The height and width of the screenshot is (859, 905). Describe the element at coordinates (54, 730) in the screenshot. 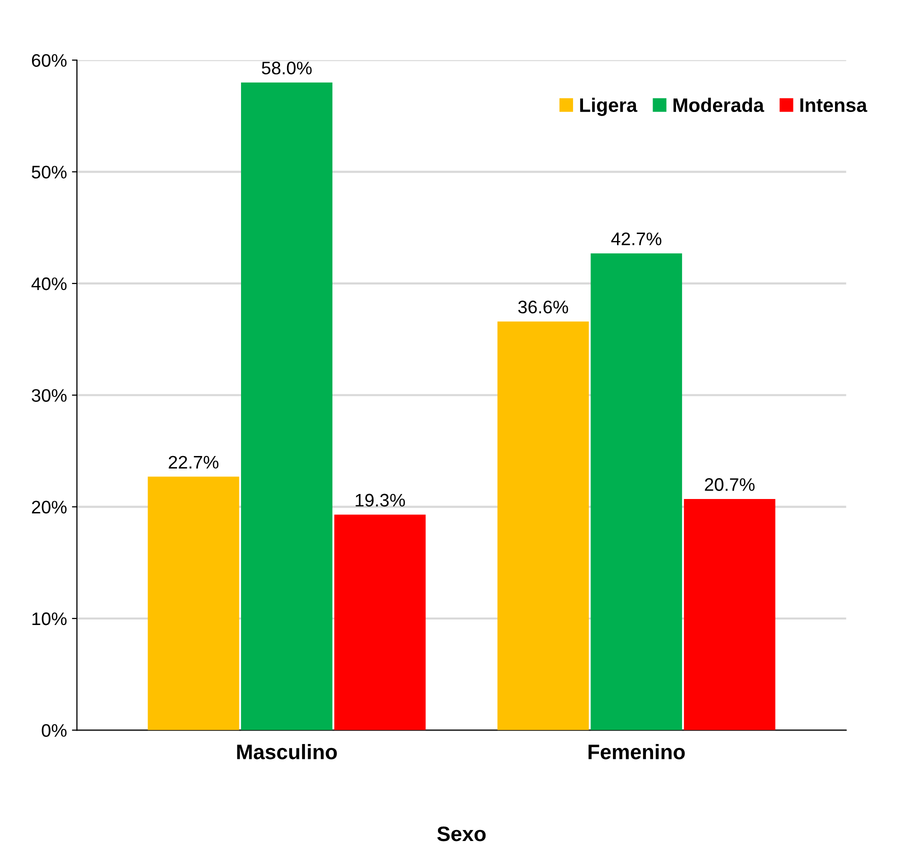

I see `y-tick-label: 0%` at that location.